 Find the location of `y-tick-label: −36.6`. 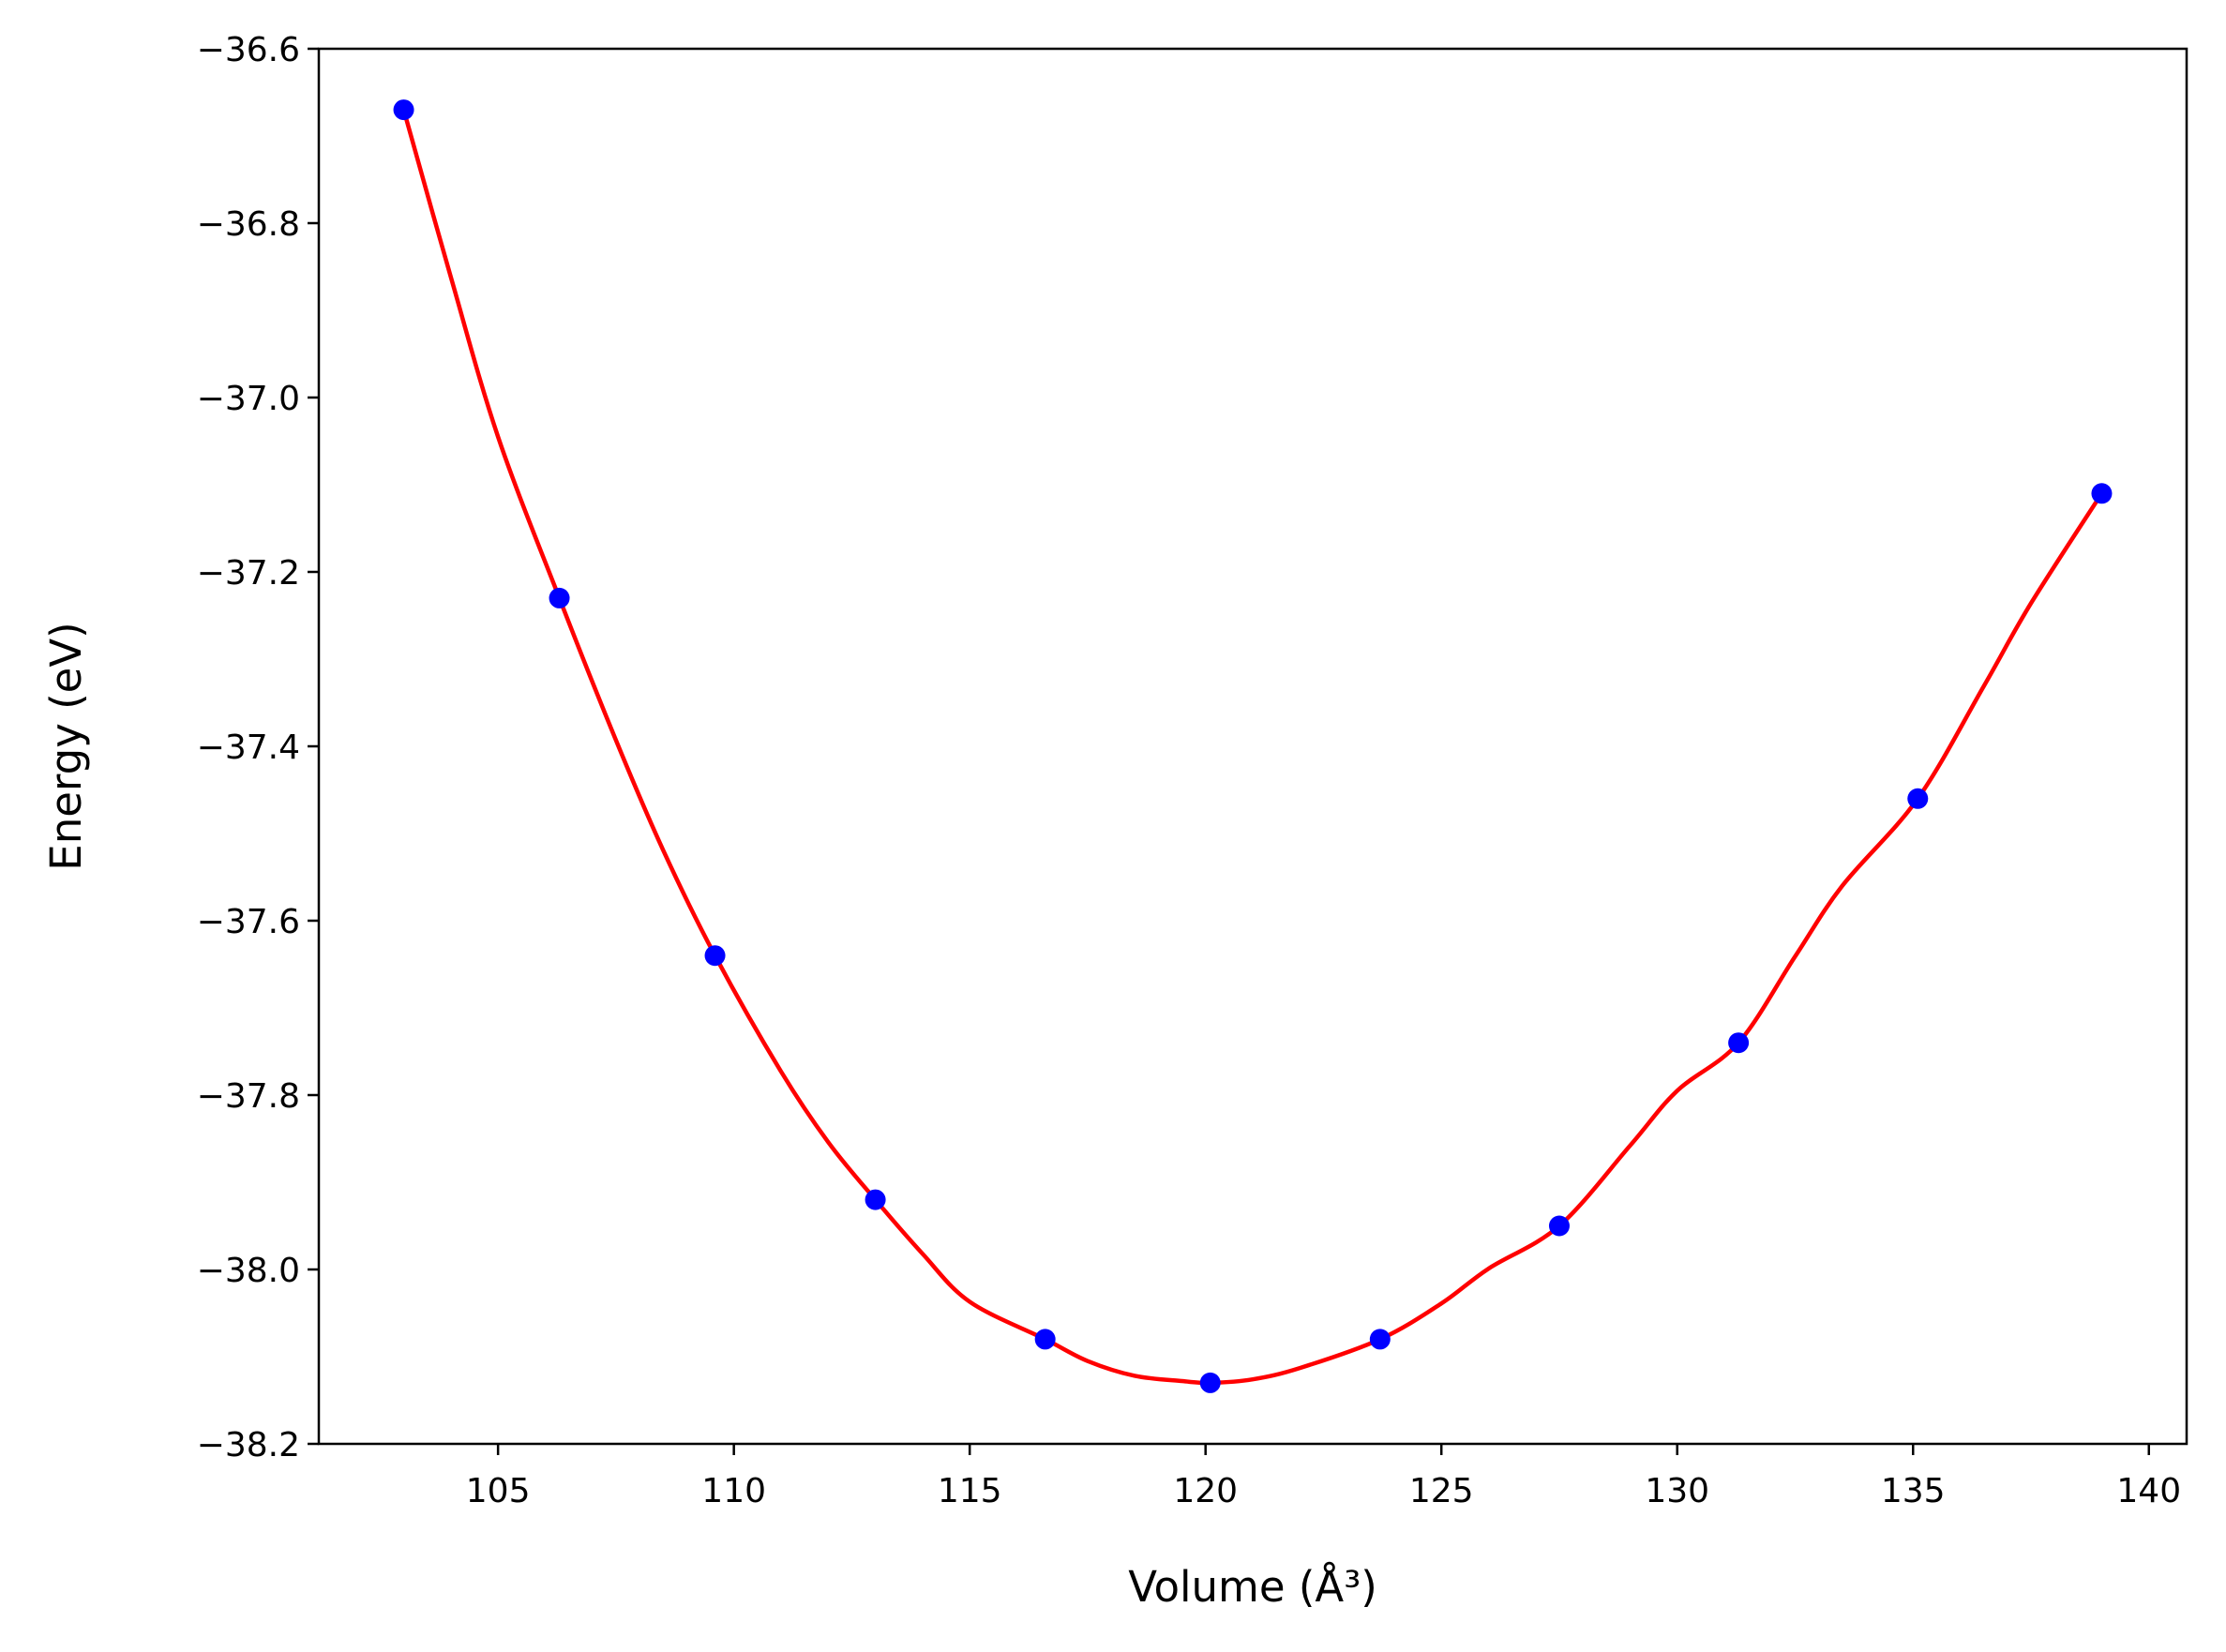

y-tick-label: −36.6 is located at coordinates (248, 50).